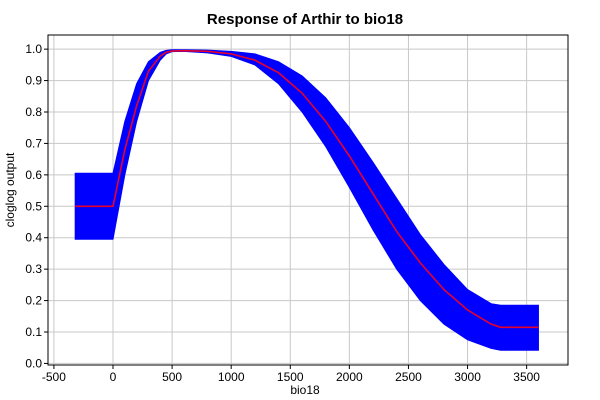 The width and height of the screenshot is (600, 400). Describe the element at coordinates (33, 112) in the screenshot. I see `y-tick-label: 0.8` at that location.